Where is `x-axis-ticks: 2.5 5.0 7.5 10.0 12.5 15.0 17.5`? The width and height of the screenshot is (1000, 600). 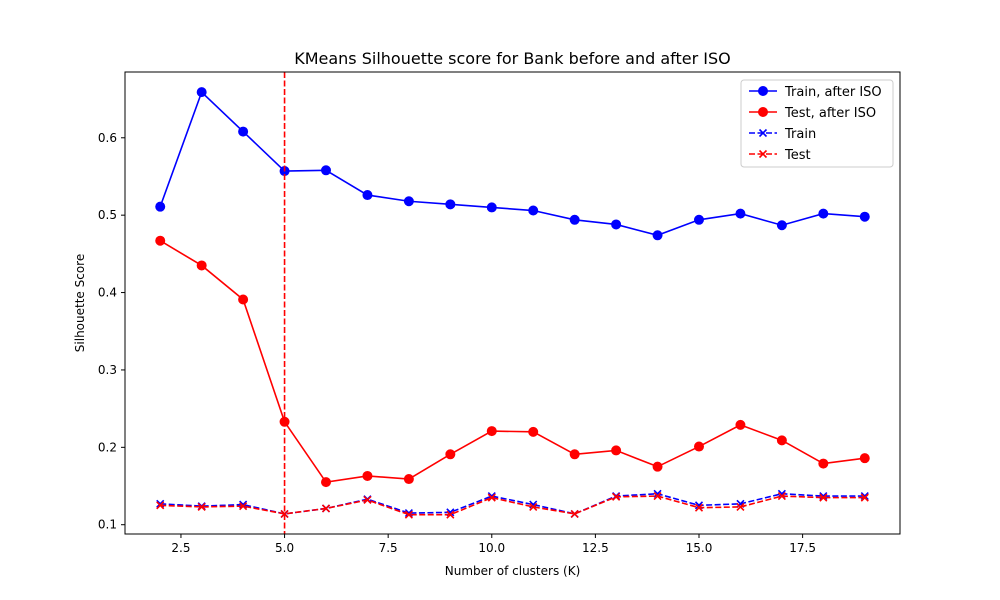 x-axis-ticks: 2.5 5.0 7.5 10.0 12.5 15.0 17.5 is located at coordinates (493, 544).